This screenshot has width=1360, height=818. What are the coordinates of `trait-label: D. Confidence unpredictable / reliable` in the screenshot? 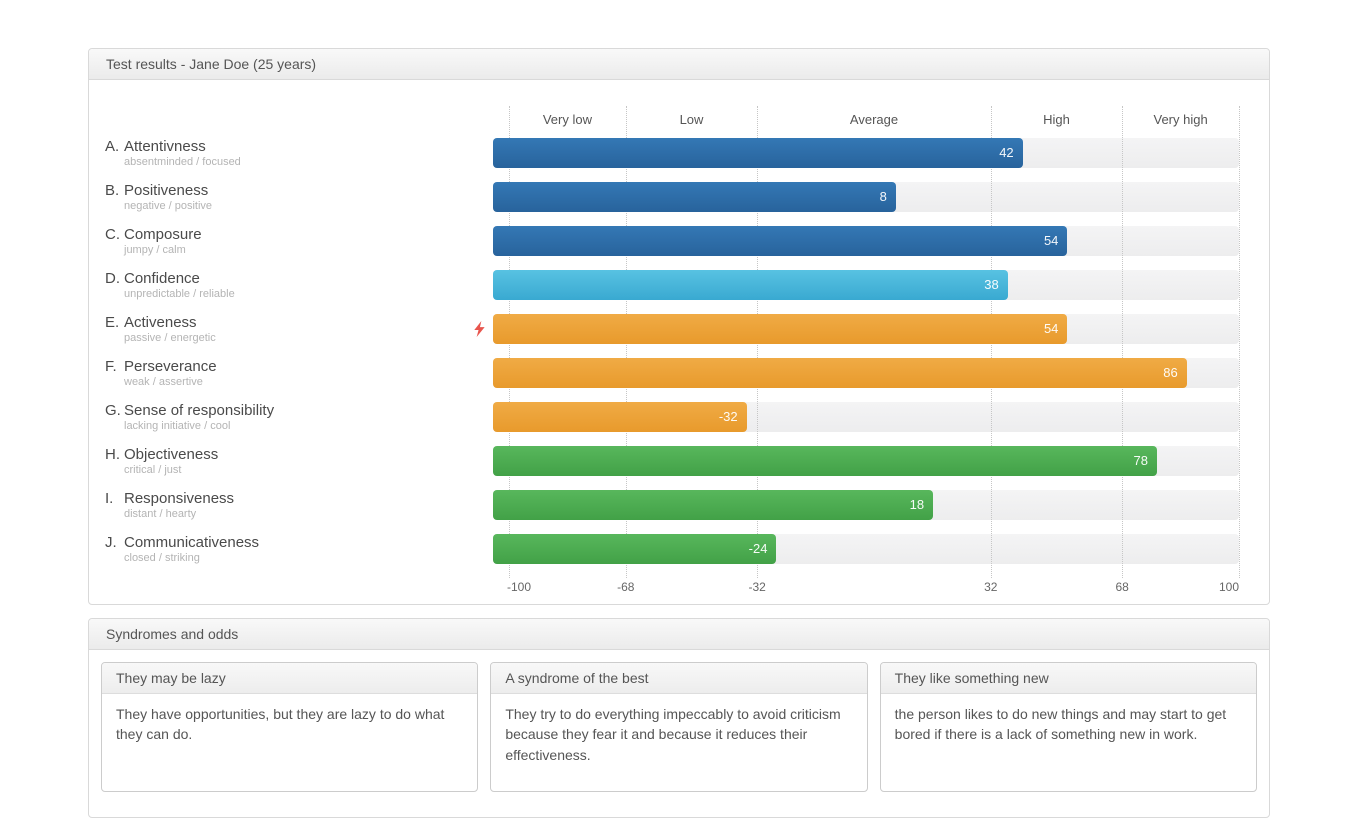 It's located at (291, 285).